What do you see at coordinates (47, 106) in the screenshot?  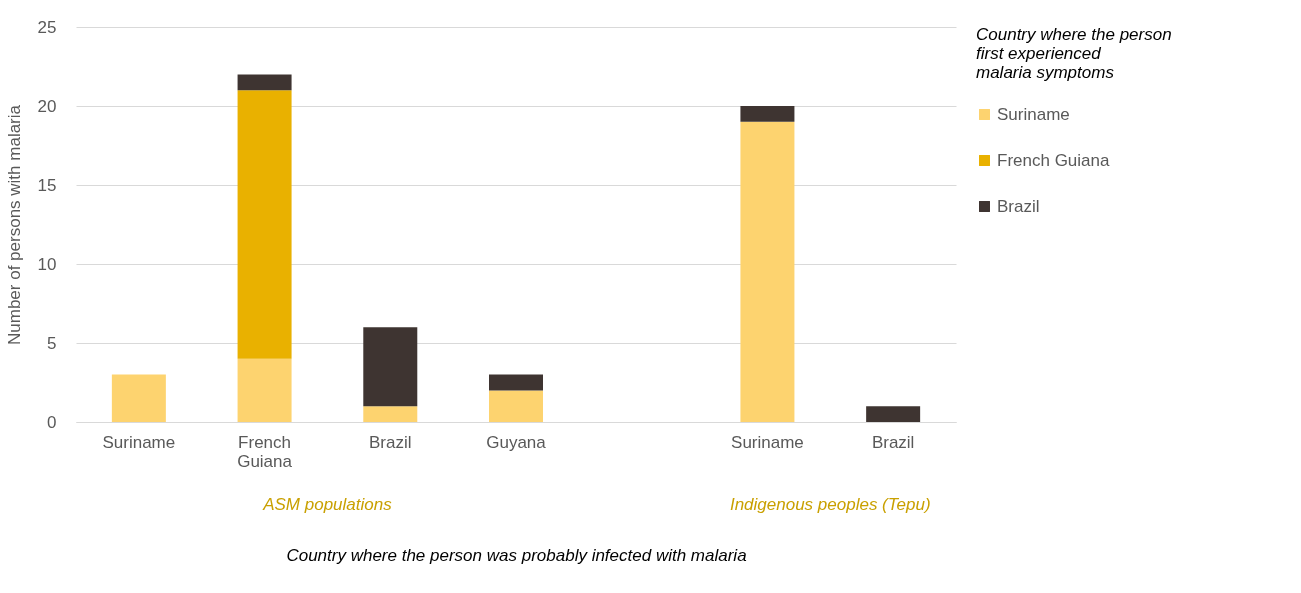 I see `y-tick-label: 20` at bounding box center [47, 106].